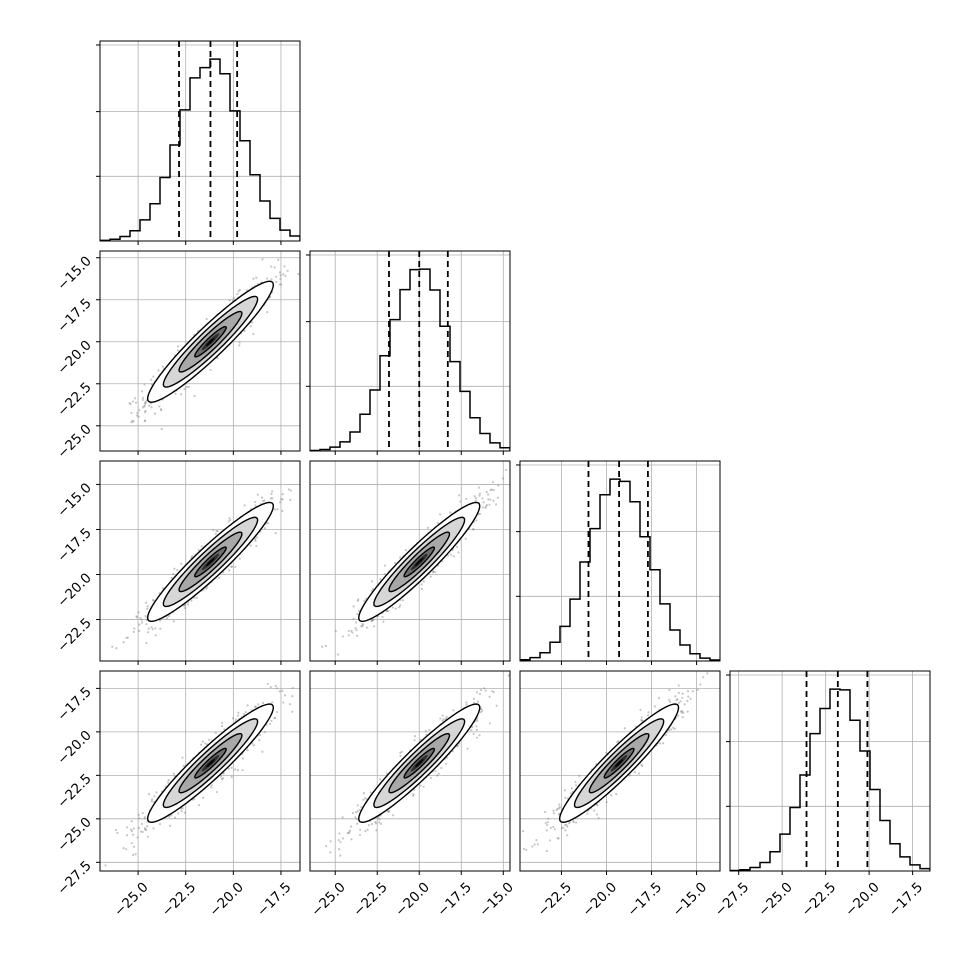  Describe the element at coordinates (600, 899) in the screenshot. I see `x-tick-label: −20.0` at that location.